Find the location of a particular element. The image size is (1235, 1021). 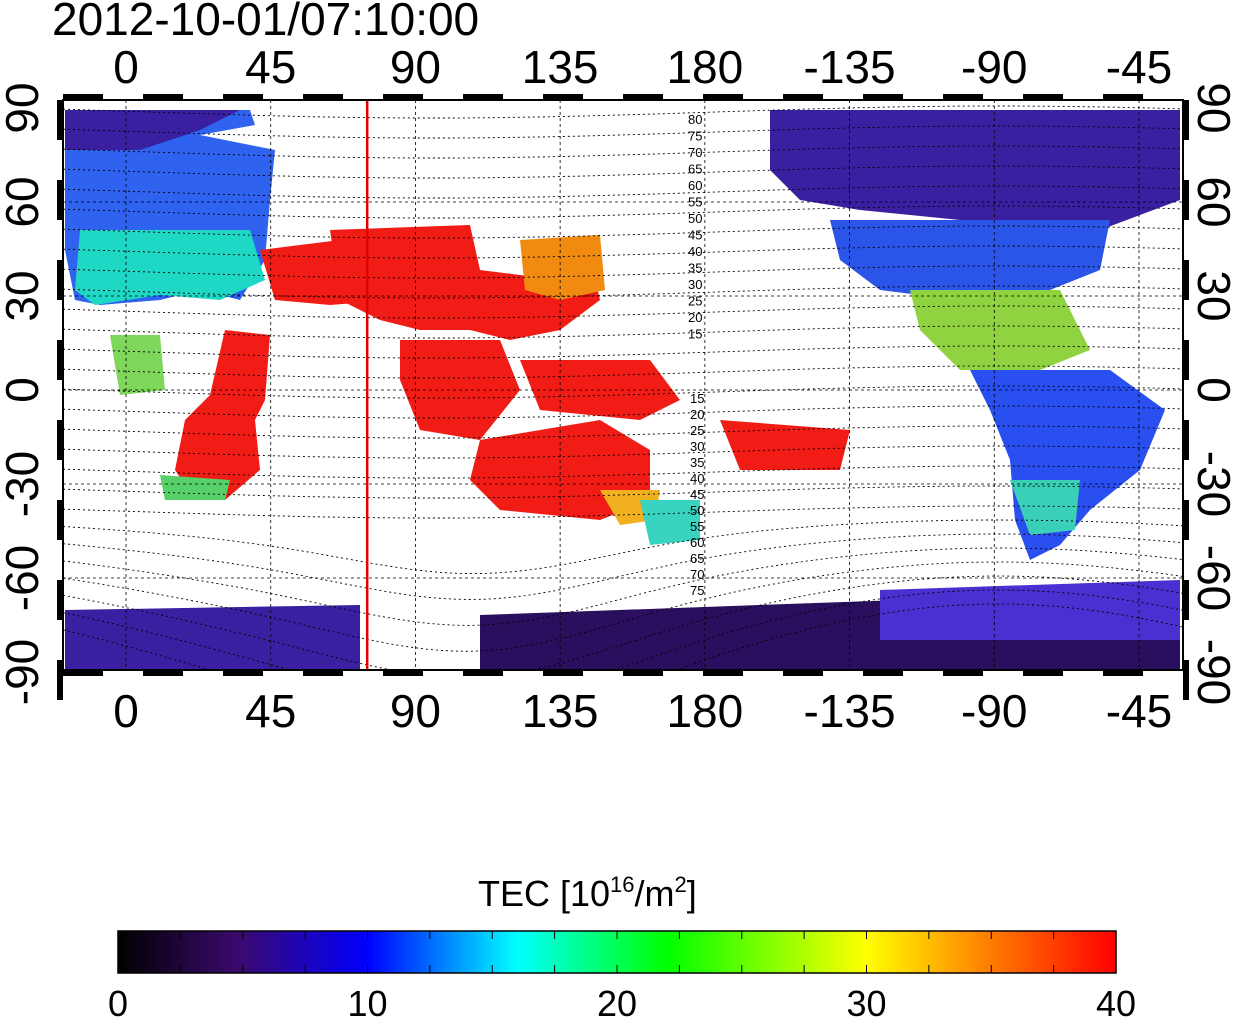

right-latitude-label: 60 is located at coordinates (1211, 201).